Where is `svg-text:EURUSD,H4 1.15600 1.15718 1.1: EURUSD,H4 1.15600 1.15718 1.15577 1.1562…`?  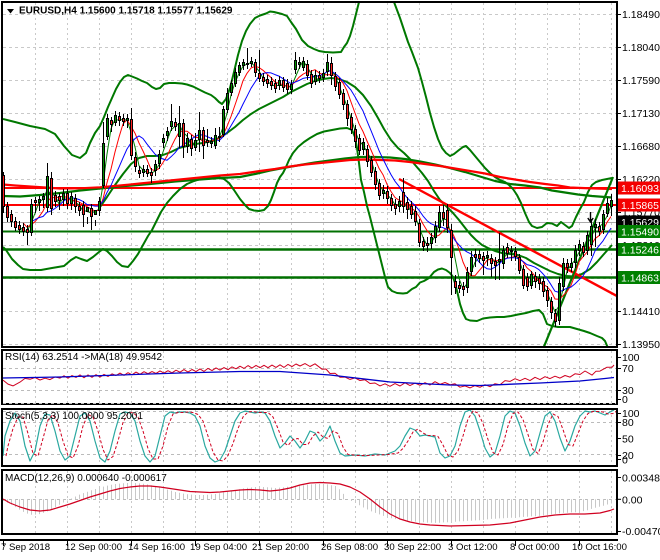
svg-text:EURUSD,H4 1.15600 1.15718 1.1: EURUSD,H4 1.15600 1.15718 1.15577 1.1562… is located at coordinates (126, 11).